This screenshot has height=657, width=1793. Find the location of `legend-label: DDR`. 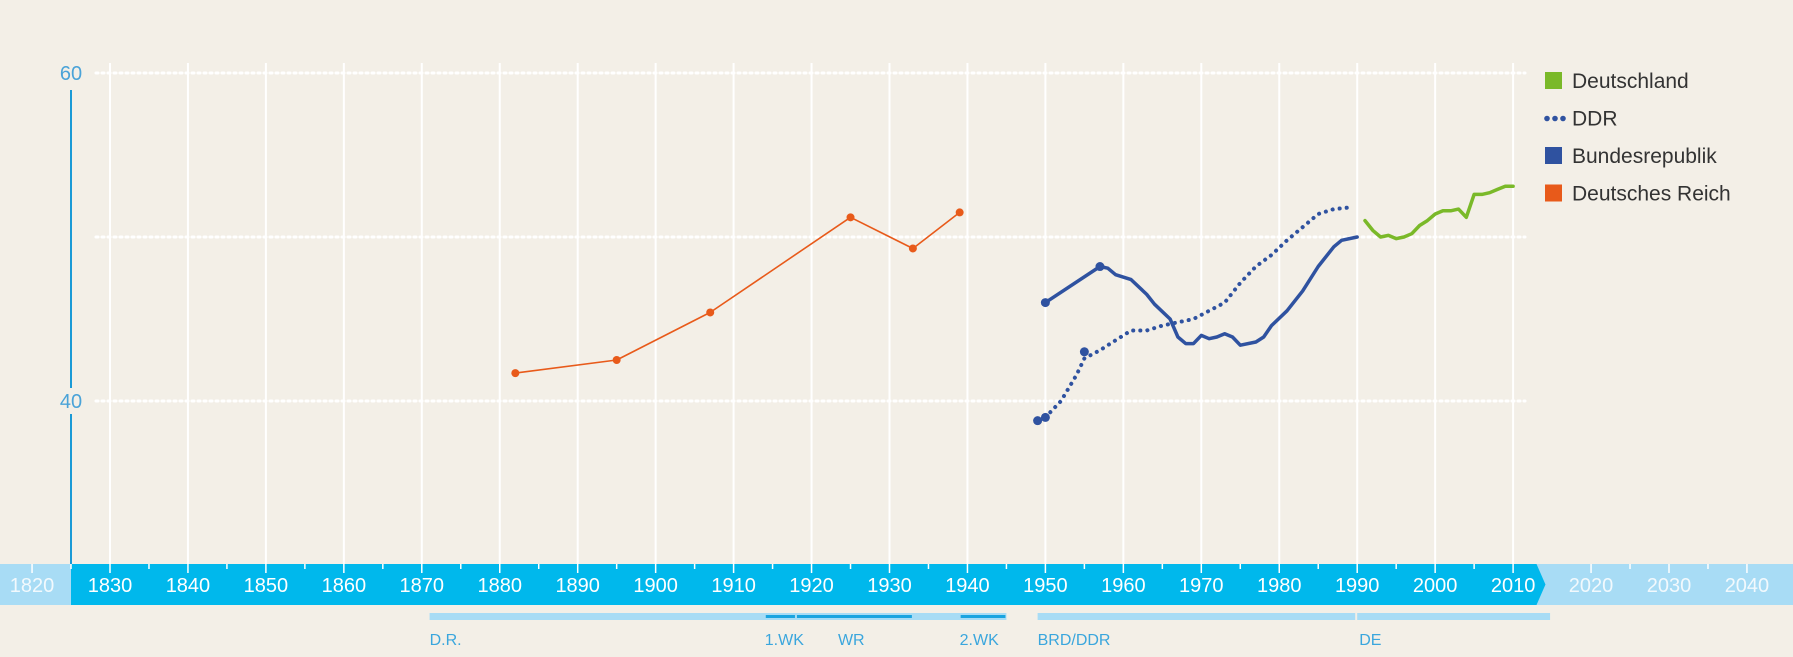

legend-label: DDR is located at coordinates (1595, 119).